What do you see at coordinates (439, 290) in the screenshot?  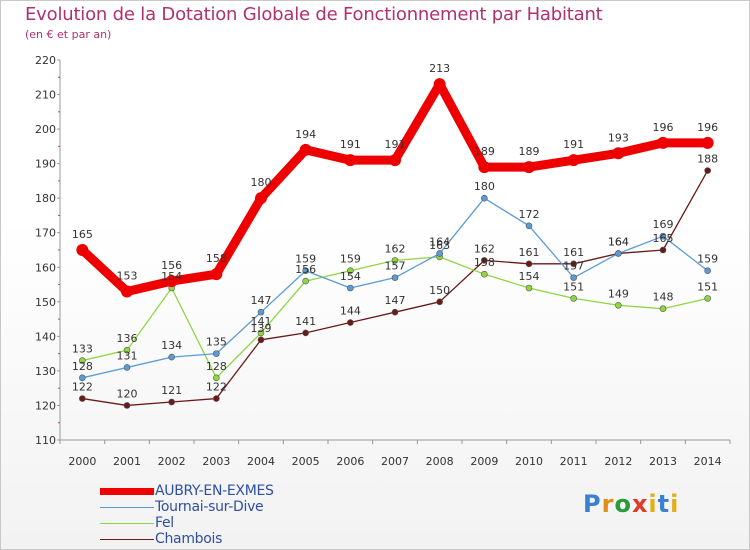 I see `data-label: 150` at bounding box center [439, 290].